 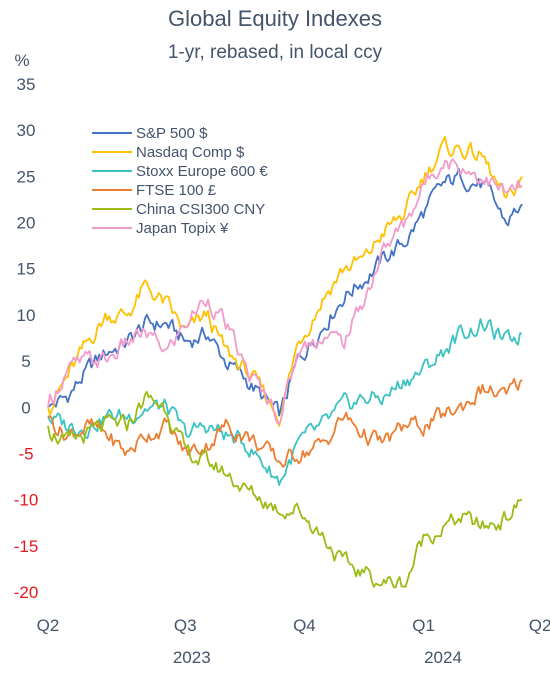 What do you see at coordinates (21, 60) in the screenshot?
I see `y-axis-unit: %` at bounding box center [21, 60].